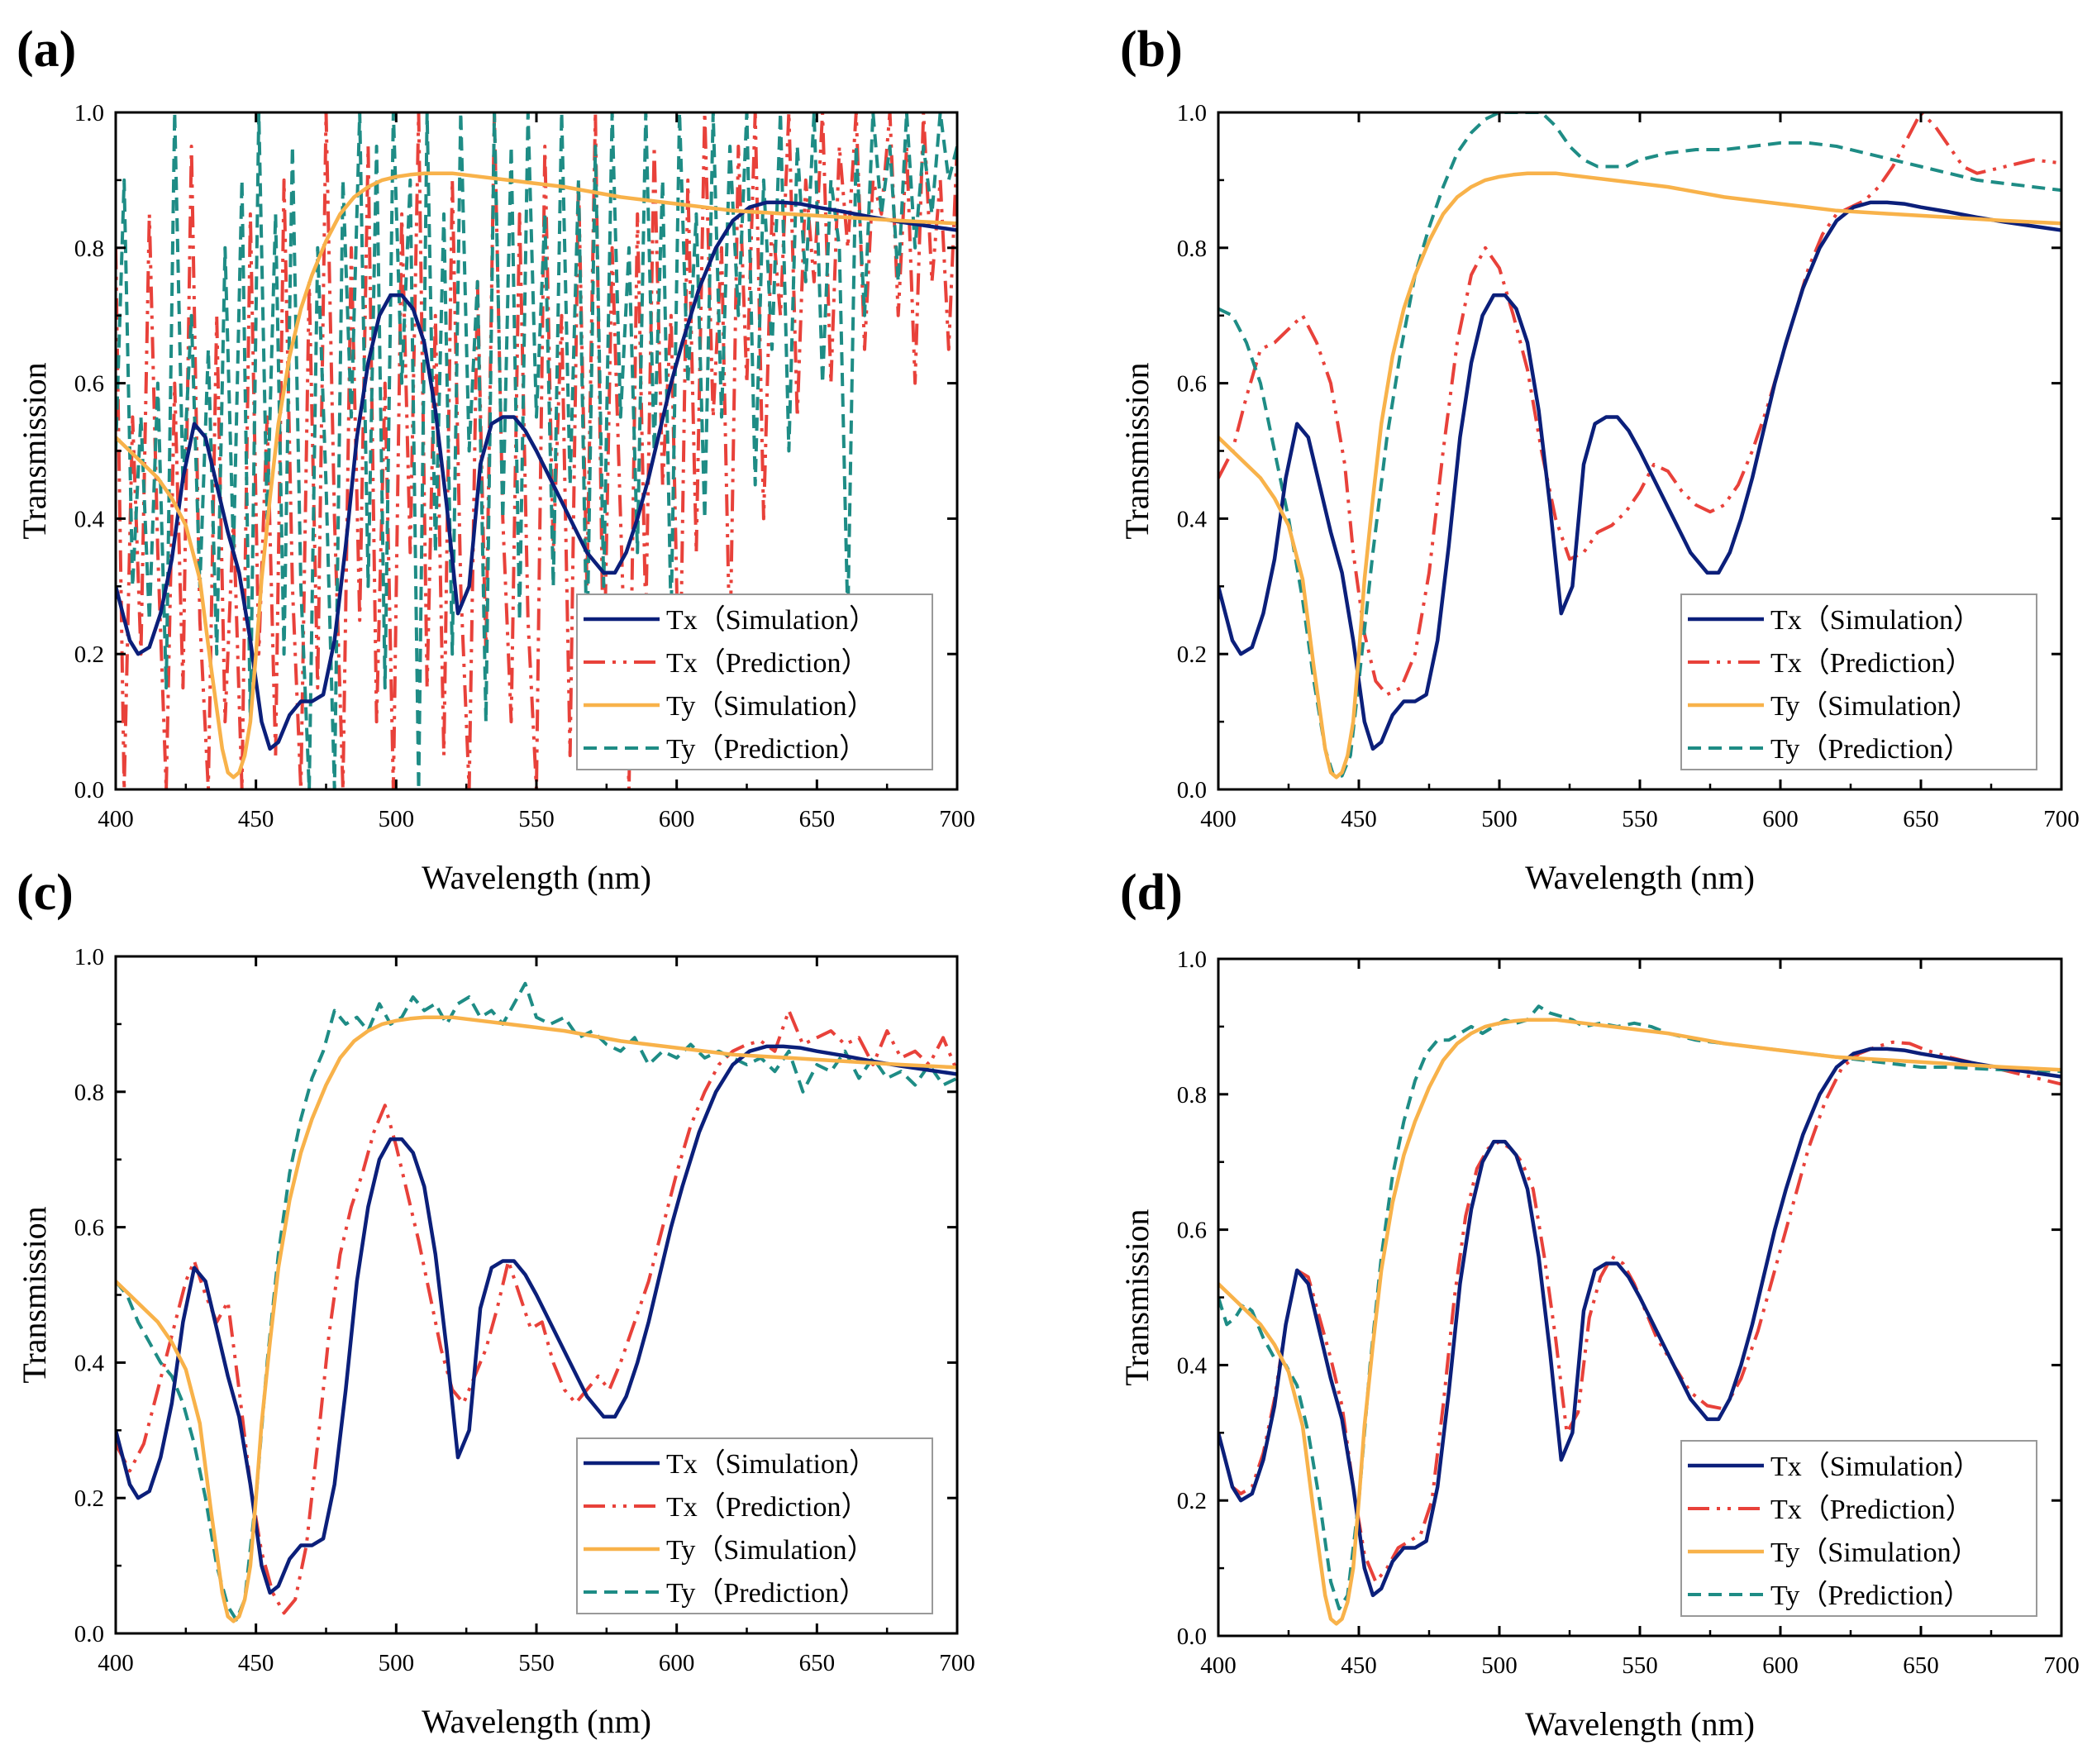 The height and width of the screenshot is (1764, 2092). What do you see at coordinates (1151, 893) in the screenshot?
I see `panel-letter: (d)` at bounding box center [1151, 893].